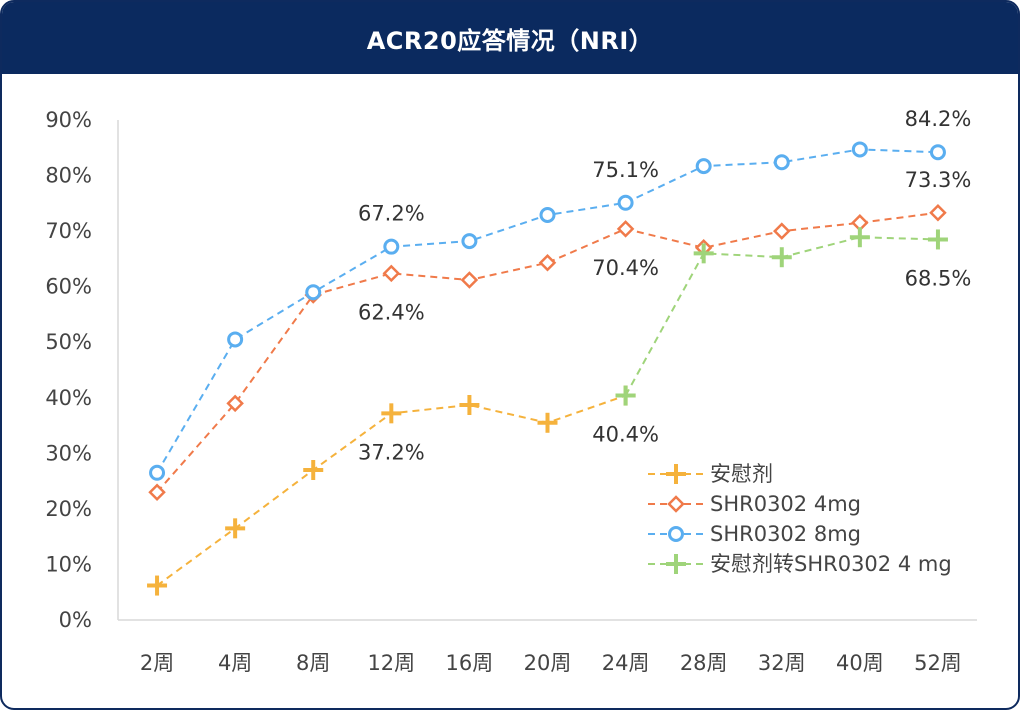  Describe the element at coordinates (68, 342) in the screenshot. I see `y-tick-label: 50%` at that location.